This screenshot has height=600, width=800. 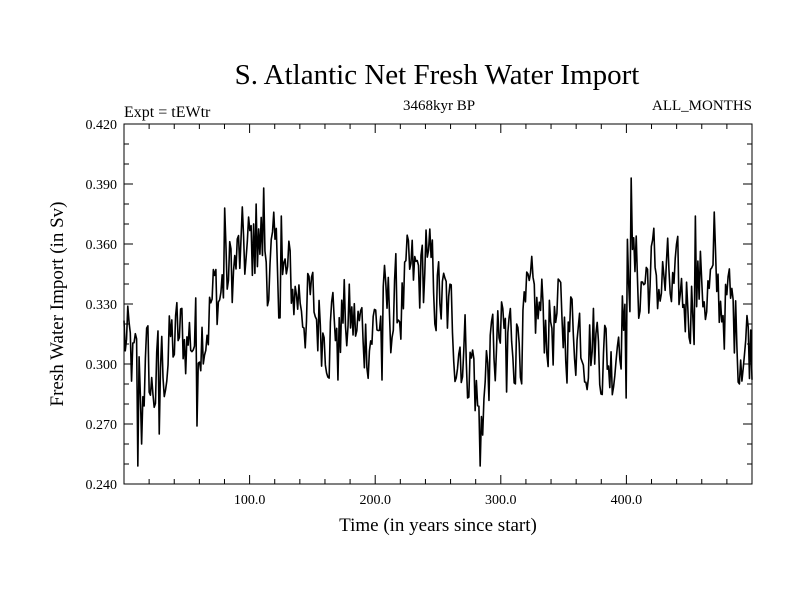 What do you see at coordinates (702, 106) in the screenshot?
I see `months-label: ALL_MONTHS` at bounding box center [702, 106].